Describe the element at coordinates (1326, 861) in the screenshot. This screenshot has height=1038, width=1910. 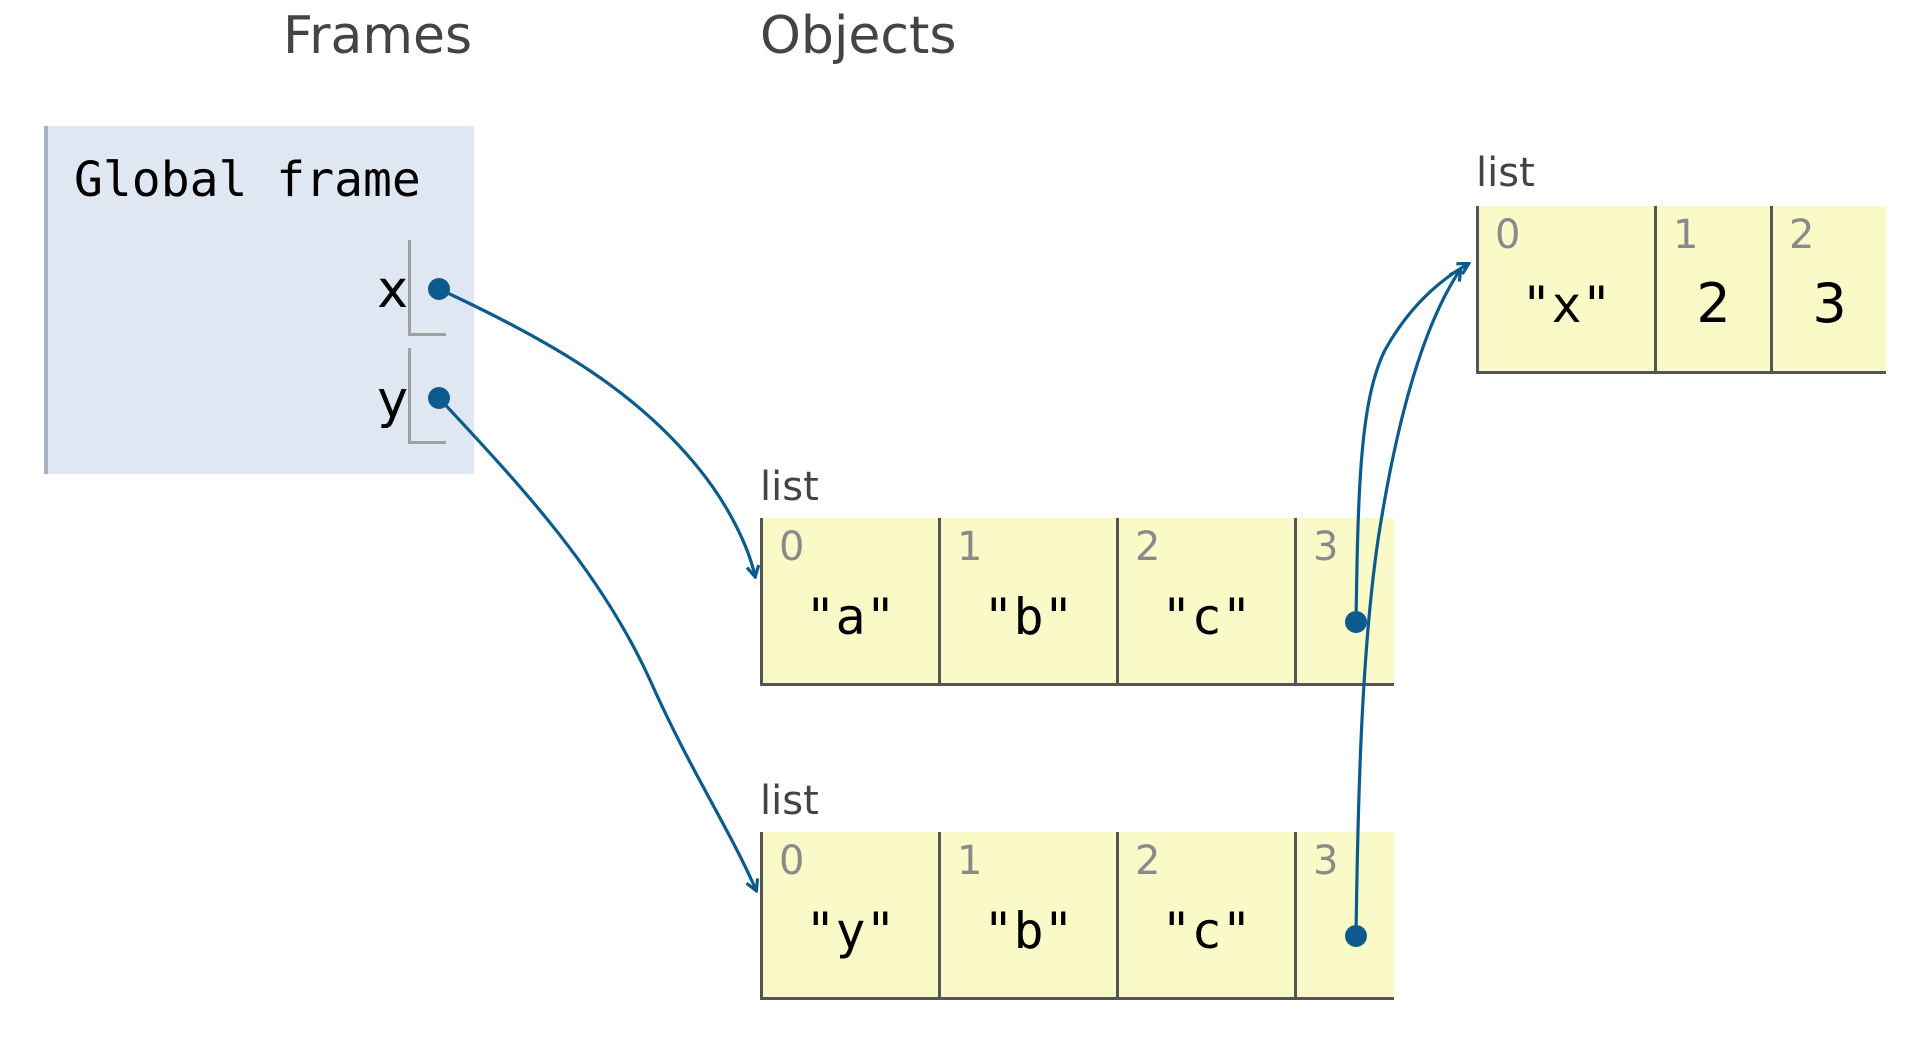
I see `list-y-index-3: 3` at that location.